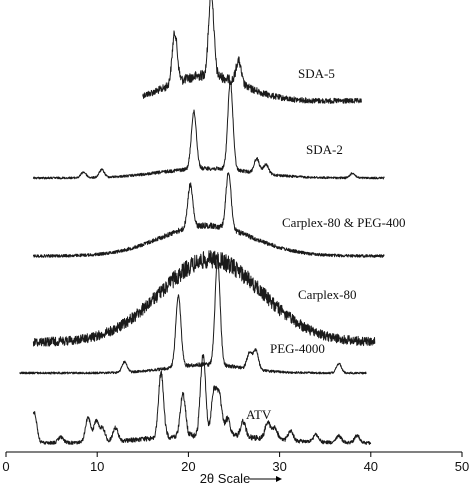  Describe the element at coordinates (297, 348) in the screenshot. I see `series-label: PEG-4000` at that location.